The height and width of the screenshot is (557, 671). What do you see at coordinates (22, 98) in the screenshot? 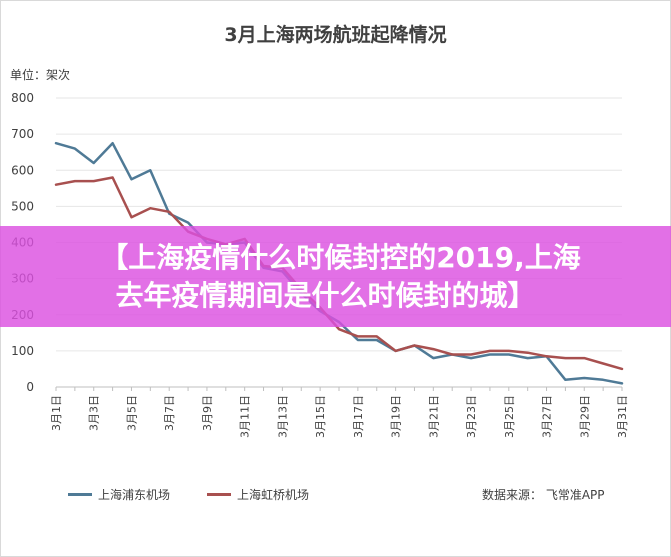
I see `y-tick-label: 800` at bounding box center [22, 98].